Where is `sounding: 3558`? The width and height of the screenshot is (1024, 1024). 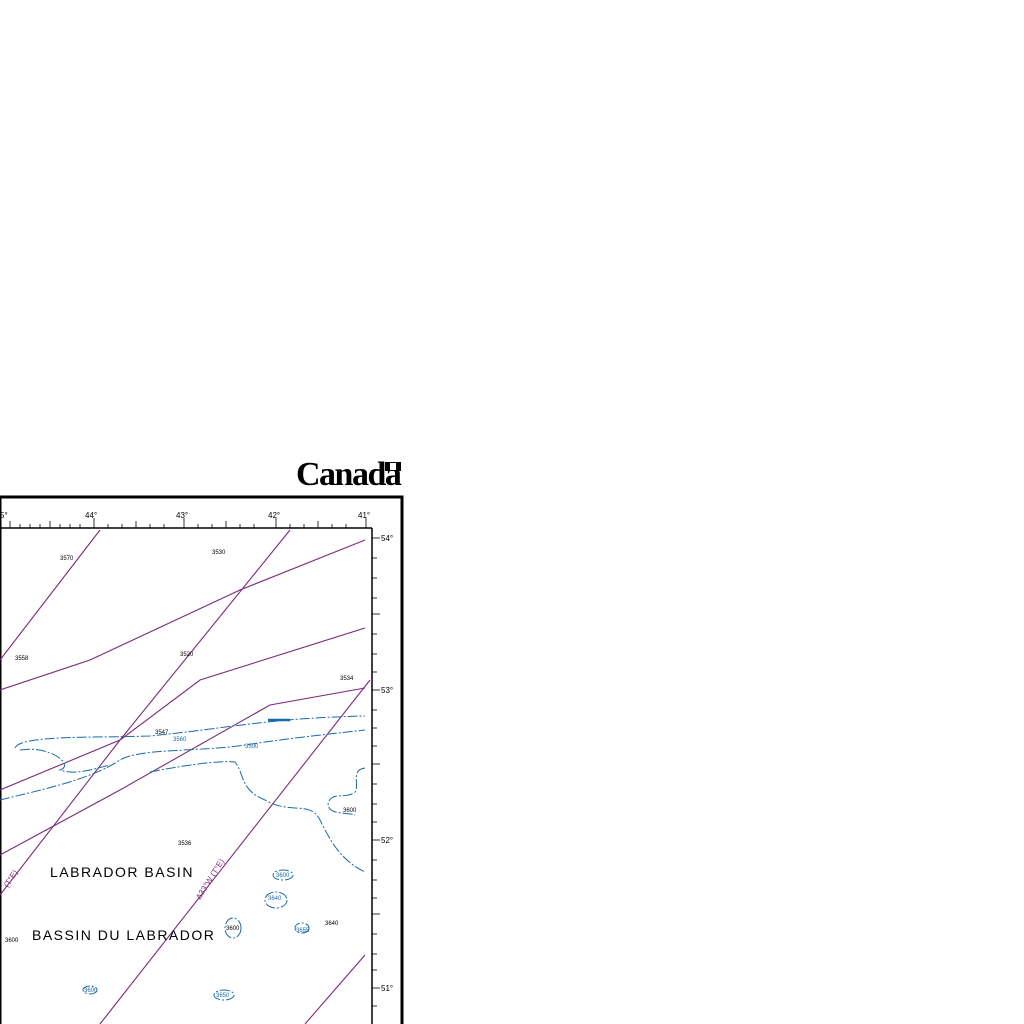 sounding: 3558 is located at coordinates (22, 659).